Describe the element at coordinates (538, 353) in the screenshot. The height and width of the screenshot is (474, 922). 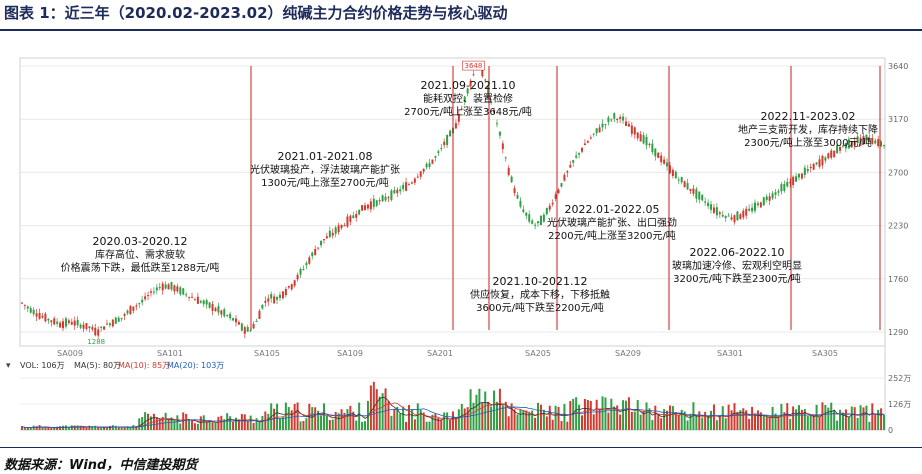
I see `x-tick-label: SA205` at that location.